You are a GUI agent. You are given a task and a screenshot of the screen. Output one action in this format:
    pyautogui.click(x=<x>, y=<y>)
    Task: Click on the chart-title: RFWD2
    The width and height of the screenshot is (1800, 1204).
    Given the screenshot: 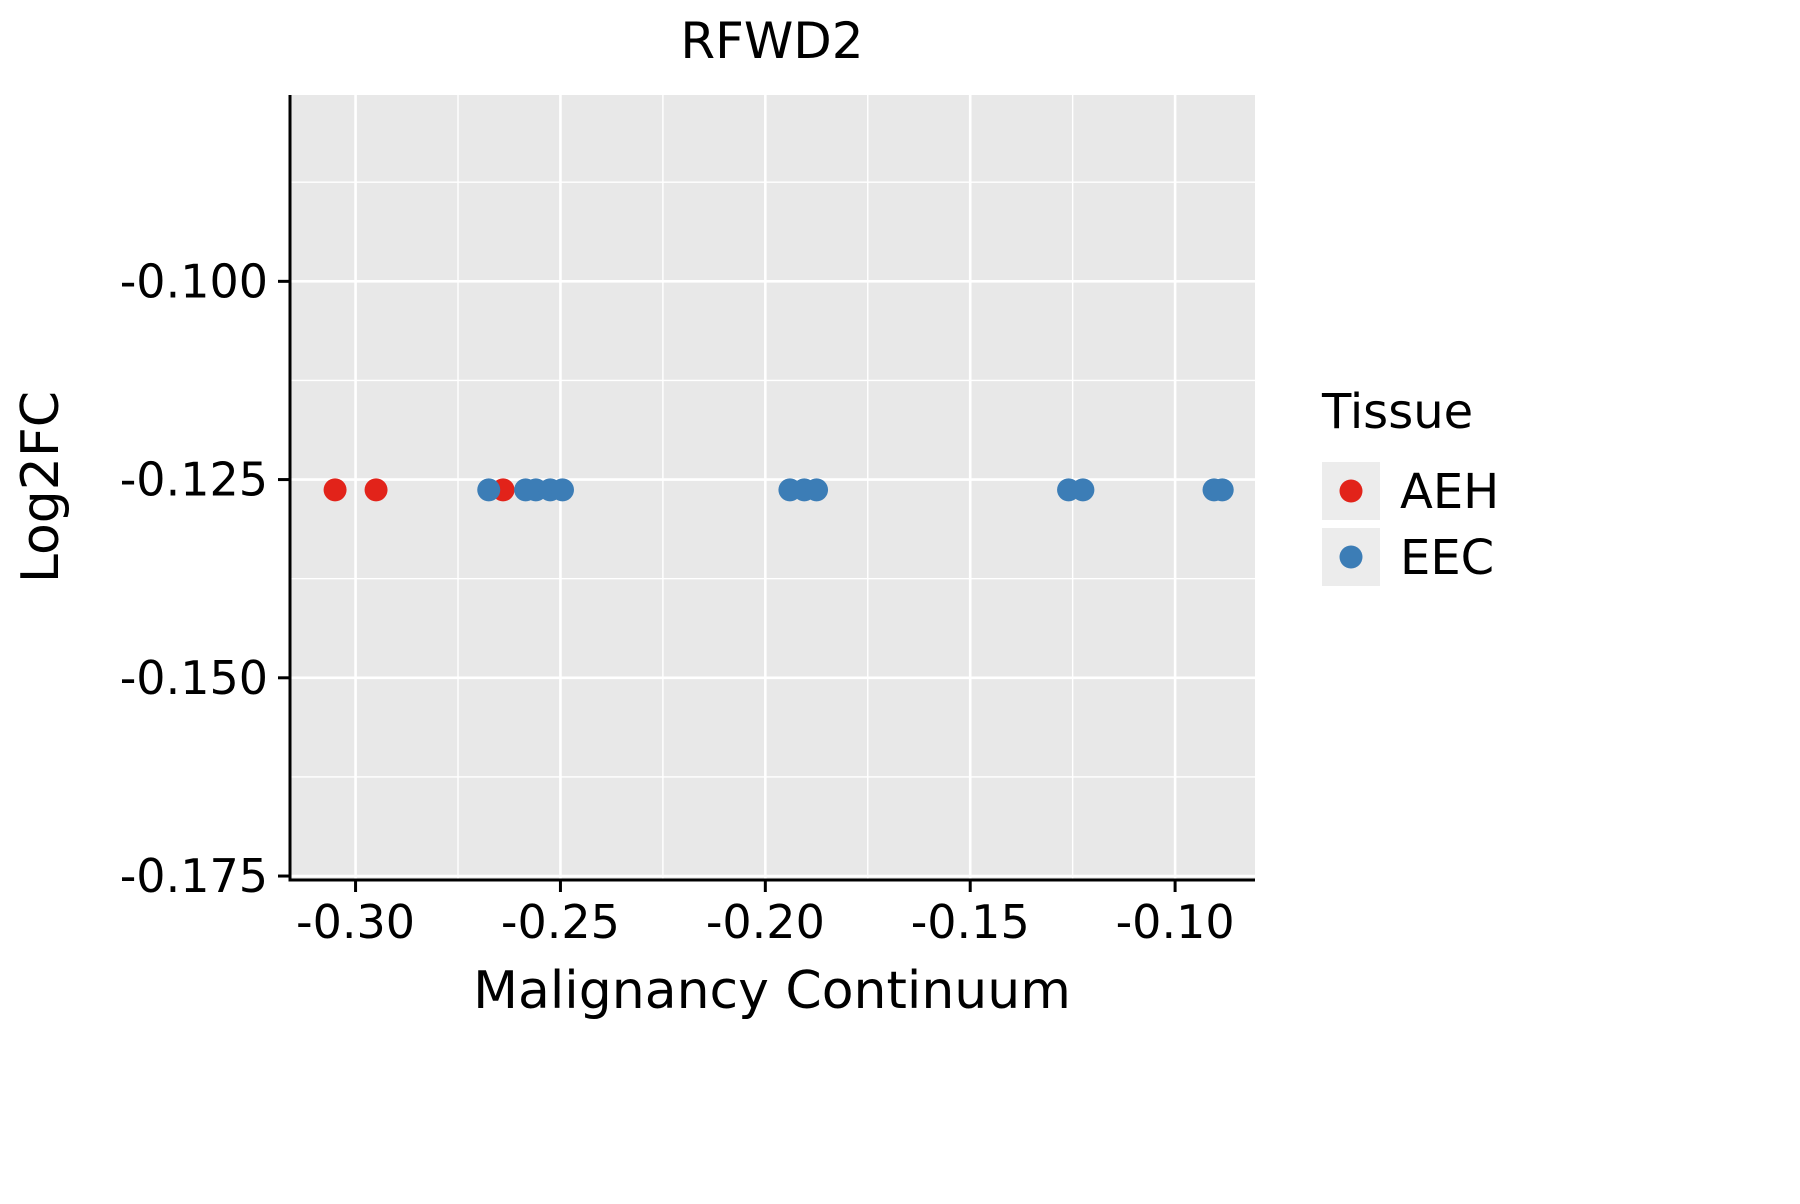 What is the action you would take?
    pyautogui.click(x=771, y=41)
    